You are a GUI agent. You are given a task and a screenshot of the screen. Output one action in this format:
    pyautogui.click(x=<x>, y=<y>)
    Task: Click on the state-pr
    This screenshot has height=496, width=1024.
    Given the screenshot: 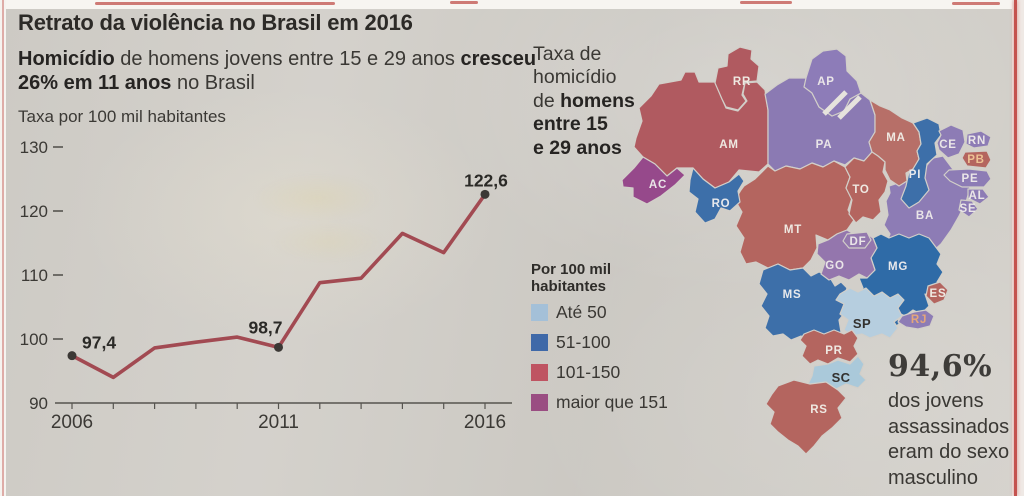 What is the action you would take?
    pyautogui.click(x=829, y=347)
    